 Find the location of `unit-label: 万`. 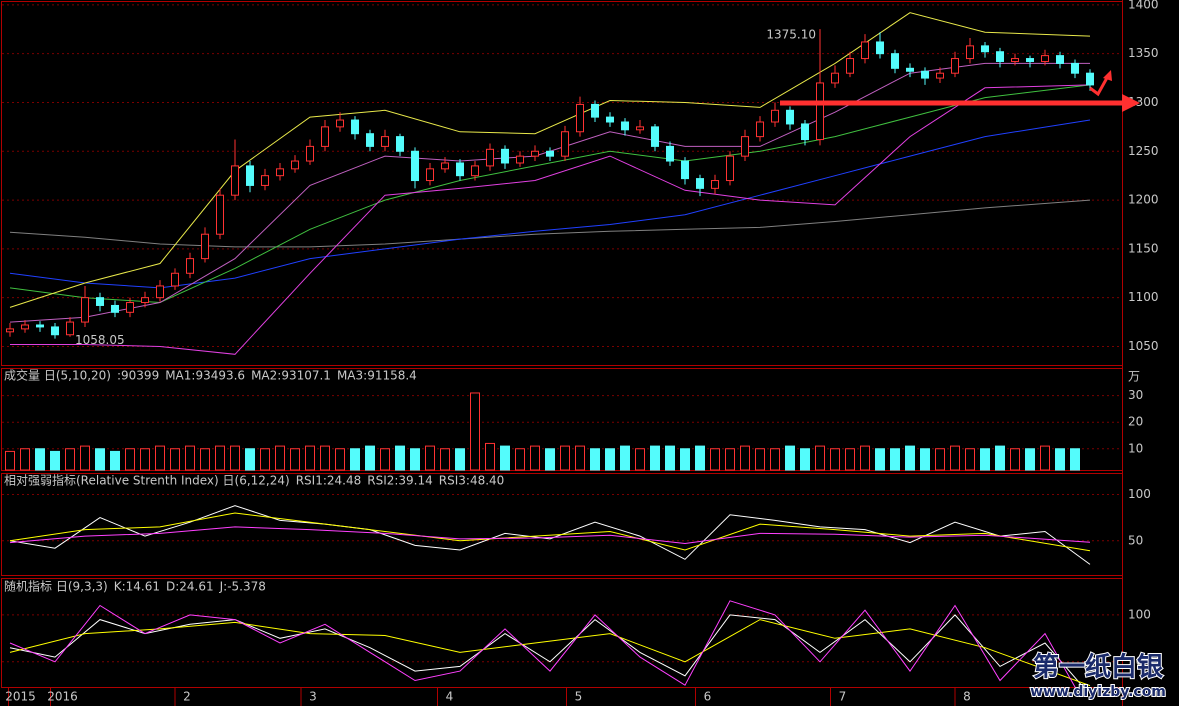

unit-label: 万 is located at coordinates (1134, 377).